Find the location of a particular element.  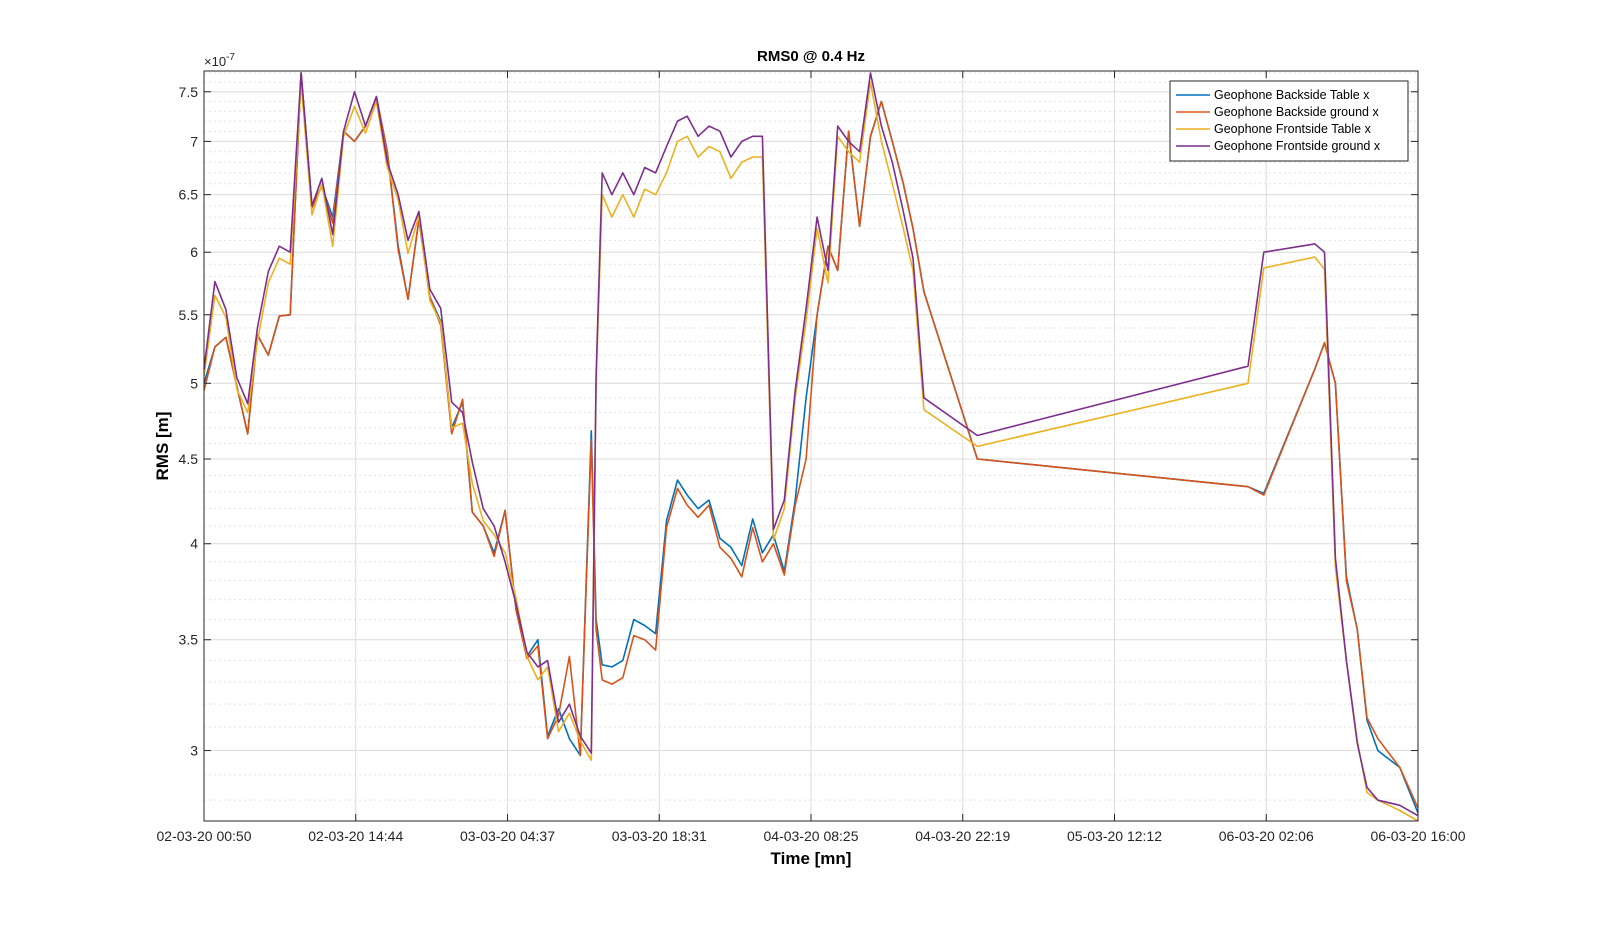

x-tick-label: 04-03-20 22:19 is located at coordinates (962, 836).